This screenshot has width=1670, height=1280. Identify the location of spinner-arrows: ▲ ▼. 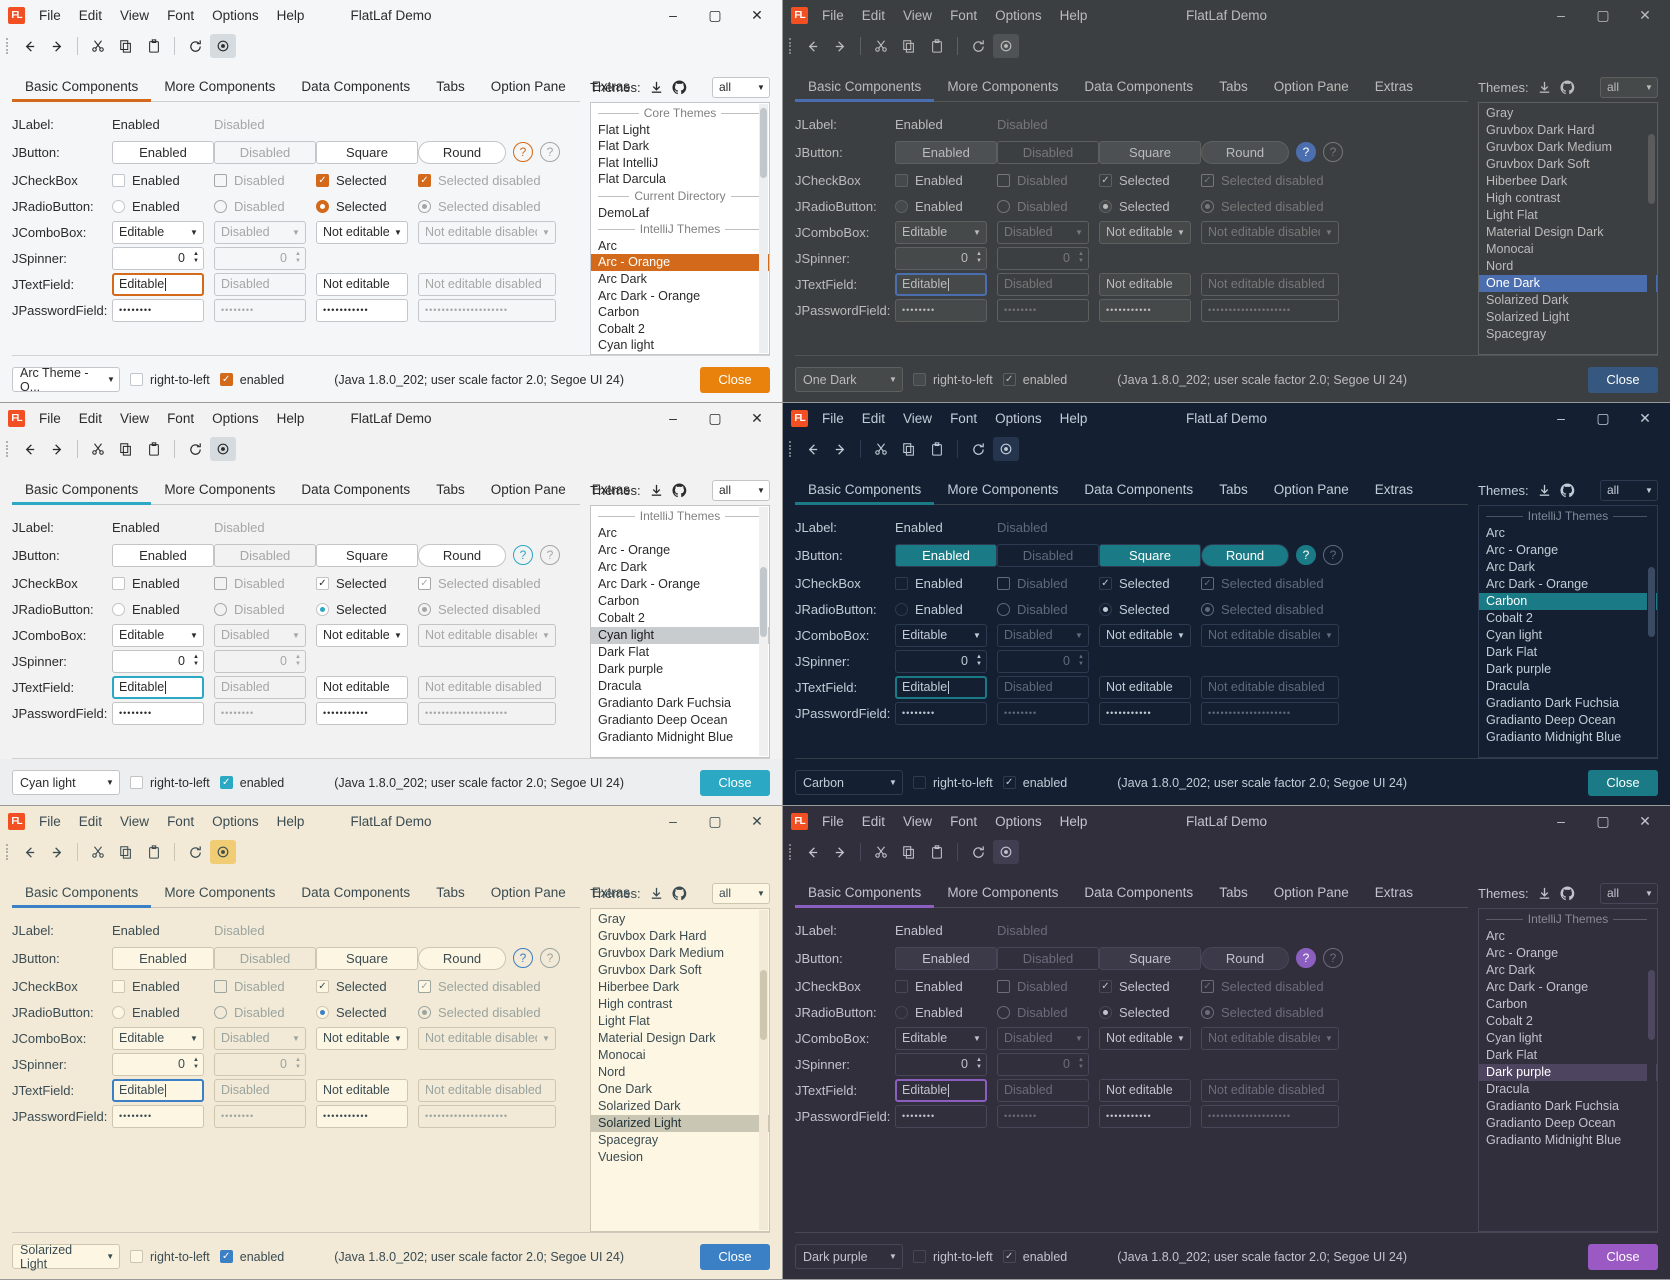
(298, 257).